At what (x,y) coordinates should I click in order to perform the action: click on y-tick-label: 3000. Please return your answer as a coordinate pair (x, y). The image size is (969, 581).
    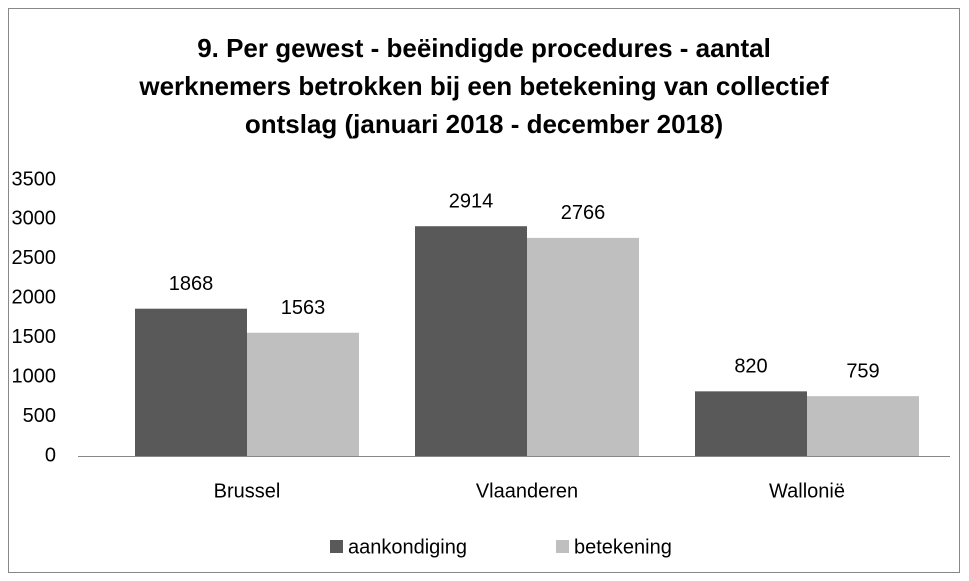
    Looking at the image, I should click on (34, 219).